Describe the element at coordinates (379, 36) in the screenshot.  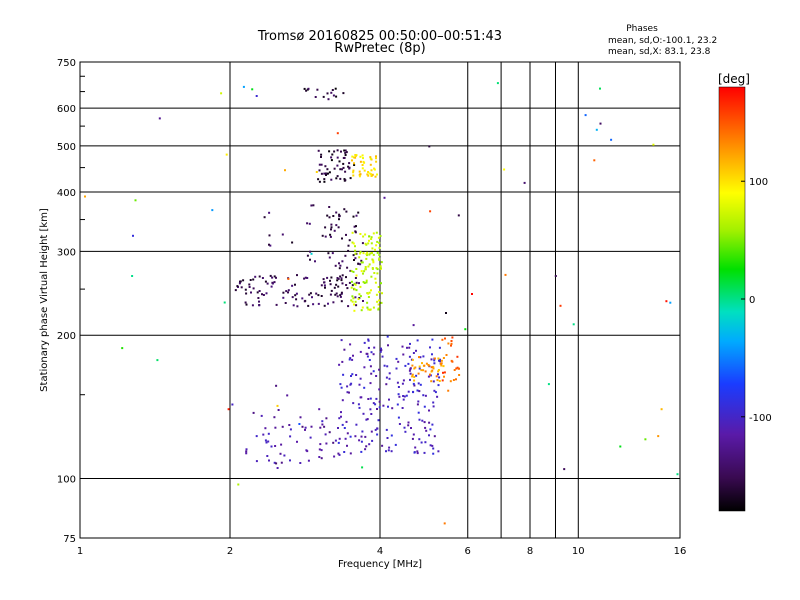
I see `chart-title: Tromsø 20160825 00:50:00–00:51:43` at that location.